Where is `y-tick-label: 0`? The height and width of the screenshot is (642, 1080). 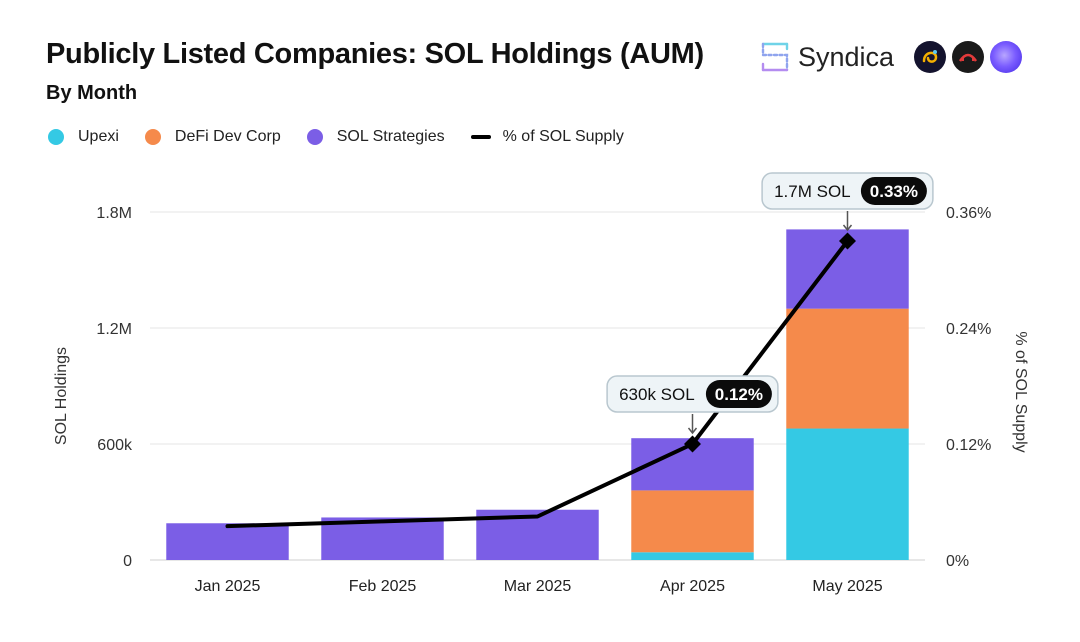 y-tick-label: 0 is located at coordinates (127, 561).